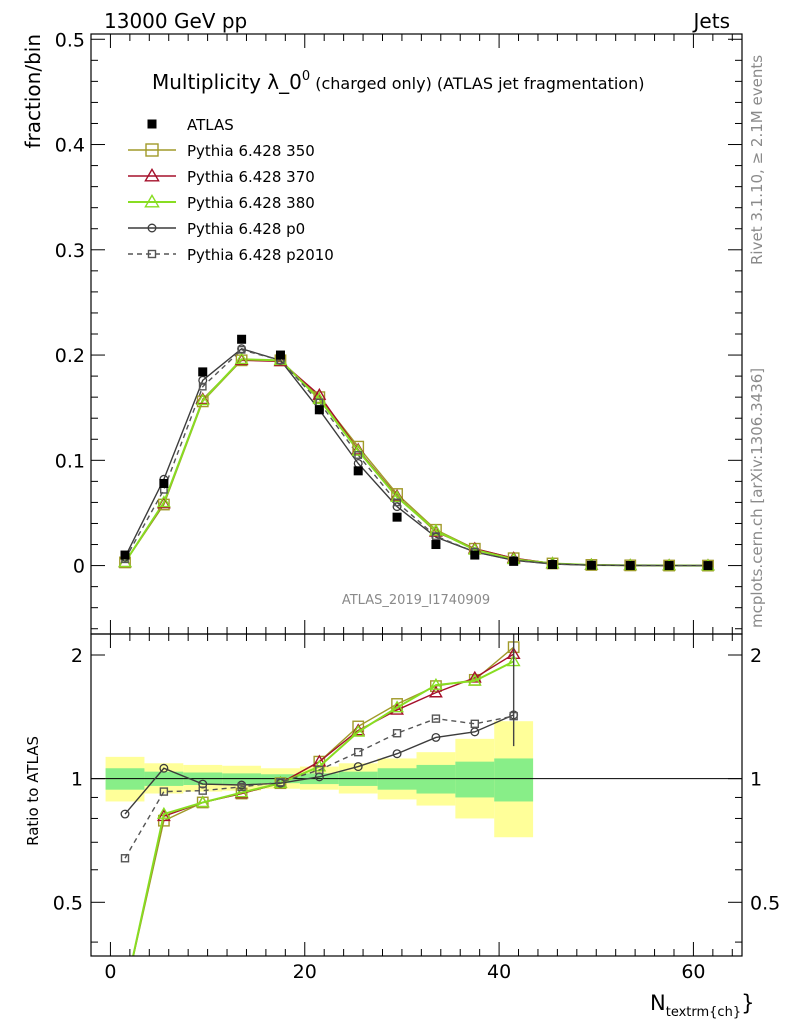 This screenshot has width=786, height=1024. I want to click on x-axis-label-close: }, so click(747, 1003).